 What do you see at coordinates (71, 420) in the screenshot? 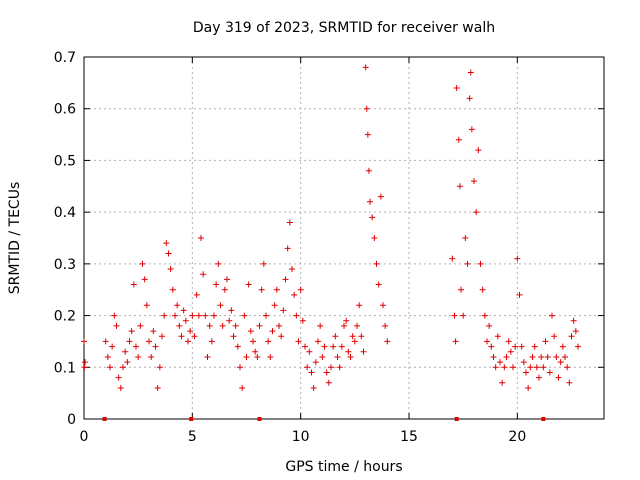
I see `y-tick-label: 0` at bounding box center [71, 420].